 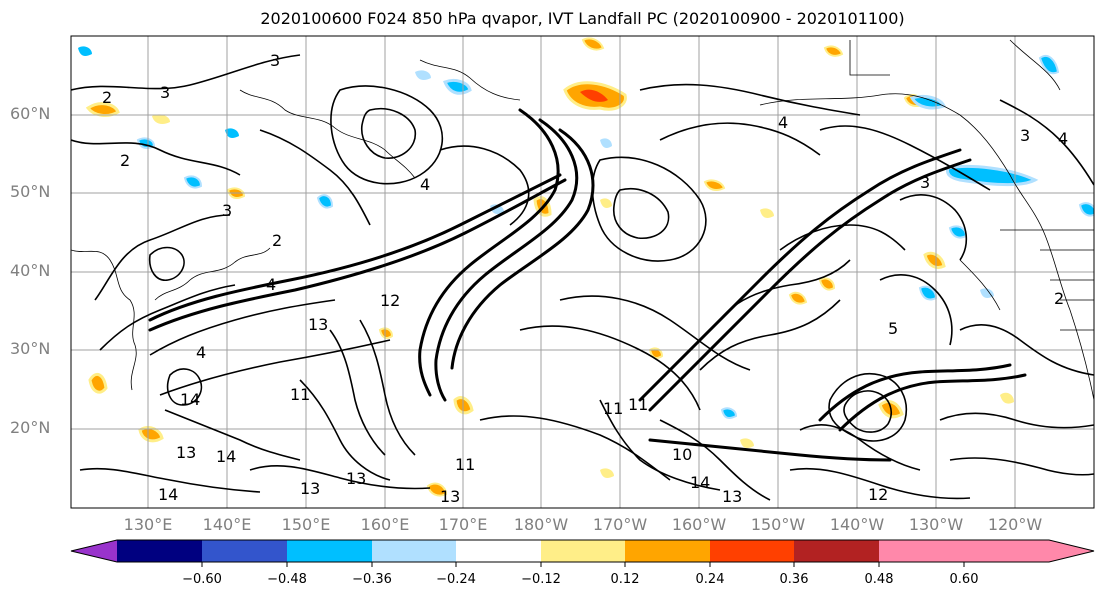 What do you see at coordinates (936, 524) in the screenshot?
I see `lon-label-130w: 130°W` at bounding box center [936, 524].